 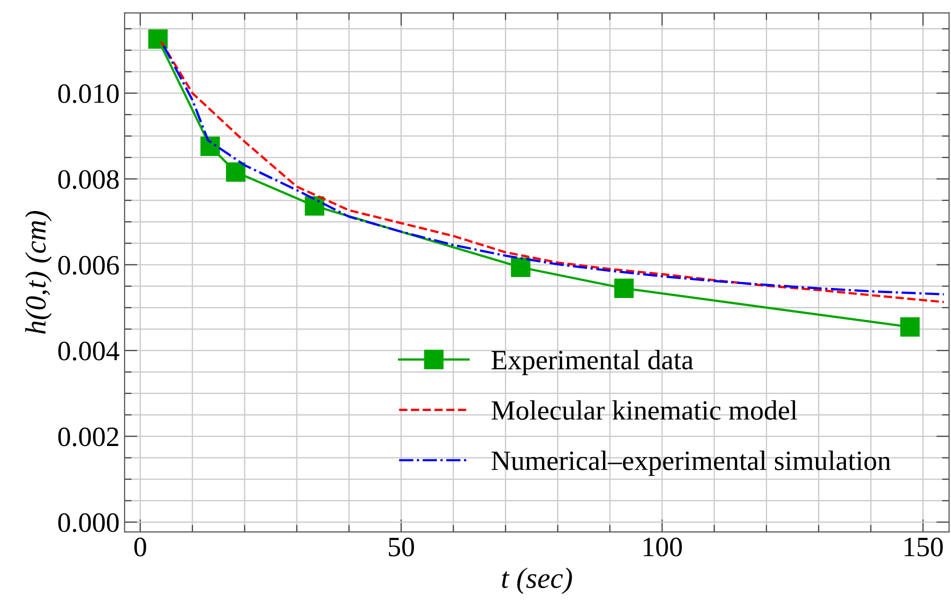 I want to click on y-tick-label: 0.002, so click(x=88, y=436).